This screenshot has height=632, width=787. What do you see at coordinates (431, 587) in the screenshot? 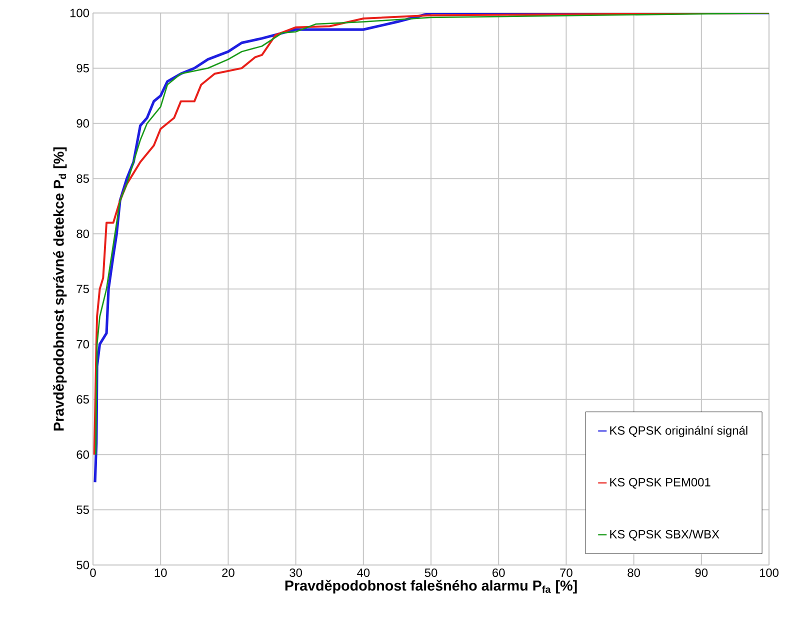
I see `x-axis-title: Pravděpodobnost falešného alarmu P$_{fa}$ [%]` at bounding box center [431, 587].